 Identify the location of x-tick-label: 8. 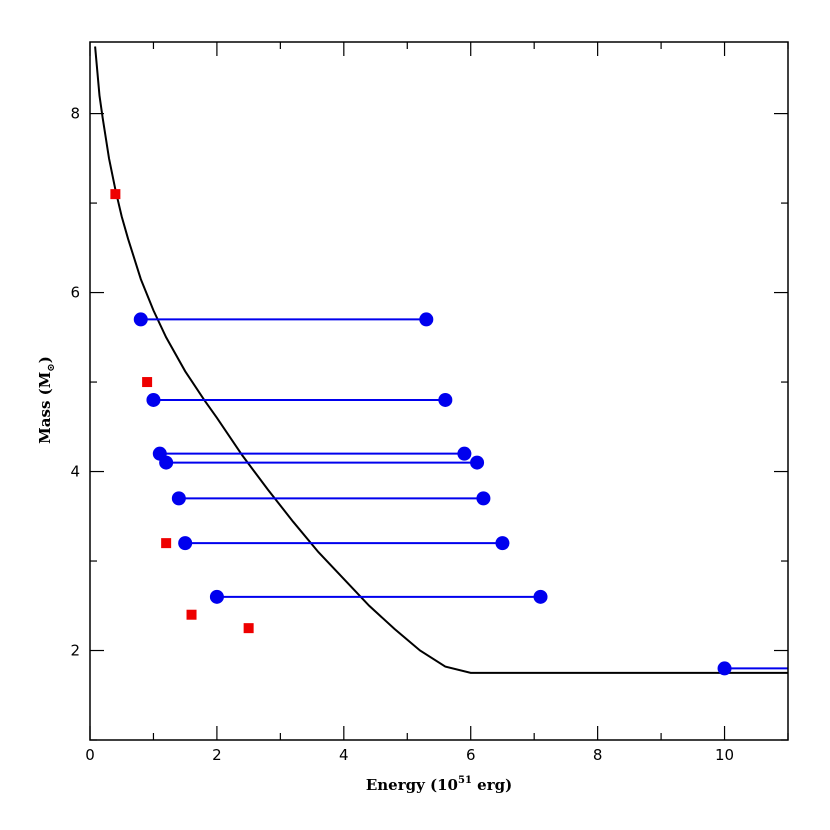
(598, 755).